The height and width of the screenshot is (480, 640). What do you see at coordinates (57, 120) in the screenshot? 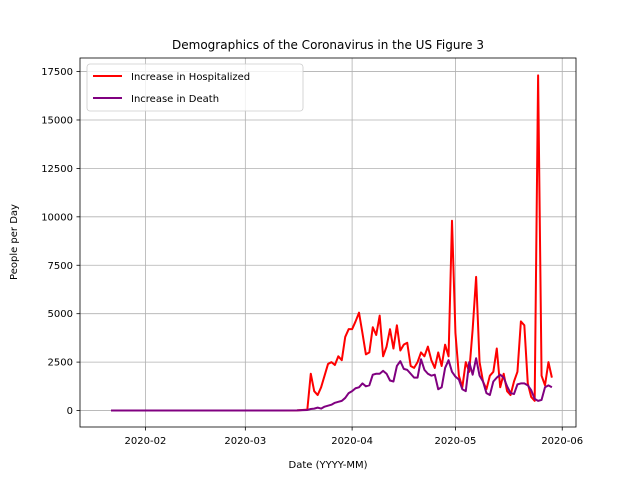
I see `y-tick-label: 15000` at bounding box center [57, 120].